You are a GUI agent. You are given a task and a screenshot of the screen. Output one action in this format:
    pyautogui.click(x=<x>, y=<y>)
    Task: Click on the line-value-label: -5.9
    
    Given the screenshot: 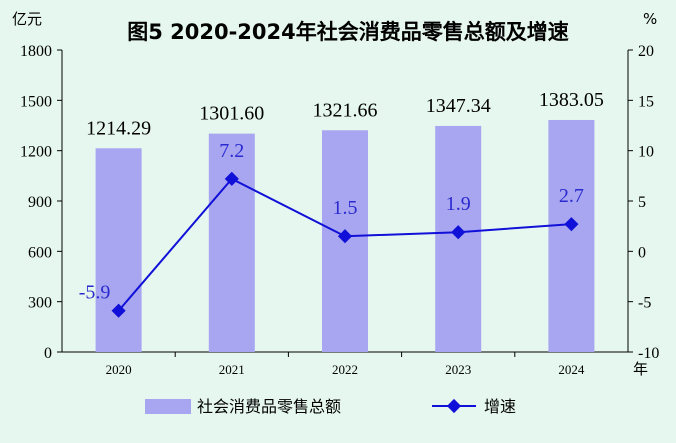 What is the action you would take?
    pyautogui.click(x=95, y=293)
    